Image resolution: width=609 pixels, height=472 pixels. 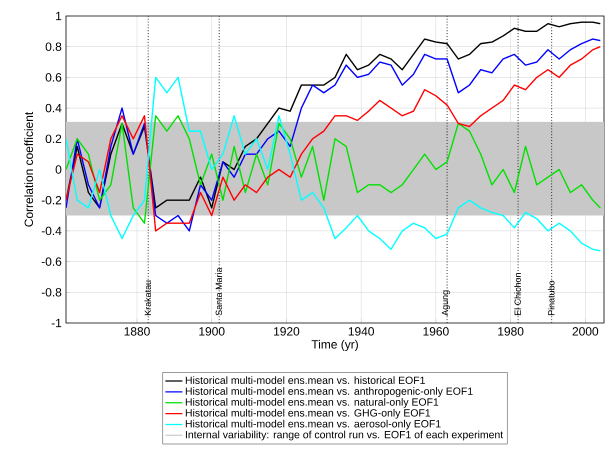 What do you see at coordinates (585, 331) in the screenshot?
I see `x-tick-label: 2000` at bounding box center [585, 331].